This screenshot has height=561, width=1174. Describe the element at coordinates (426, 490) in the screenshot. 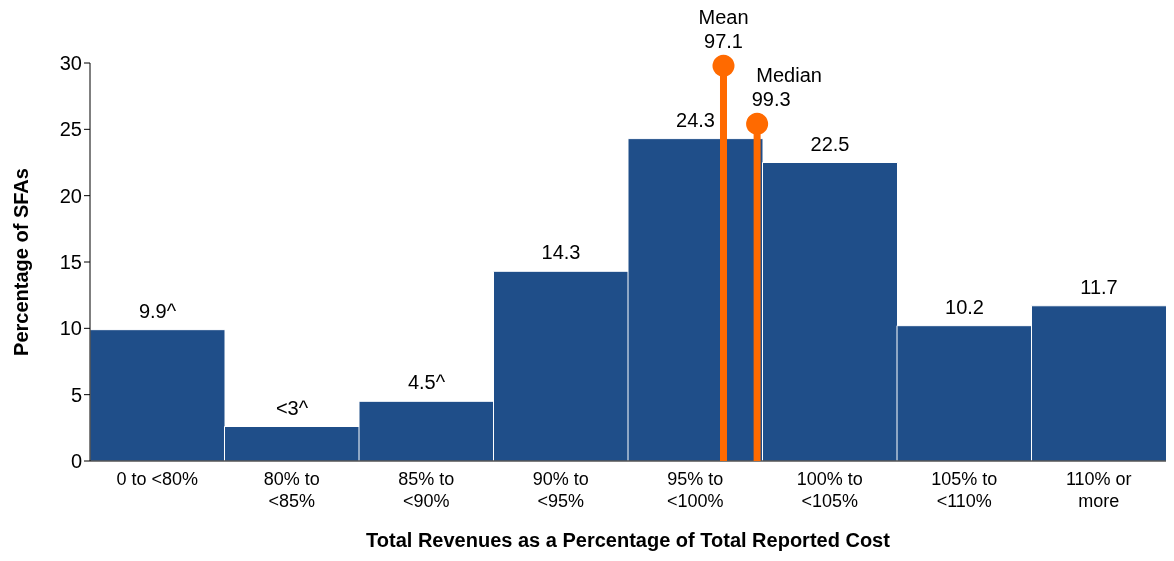

I see `x-tick-label: 85% to <90%` at that location.